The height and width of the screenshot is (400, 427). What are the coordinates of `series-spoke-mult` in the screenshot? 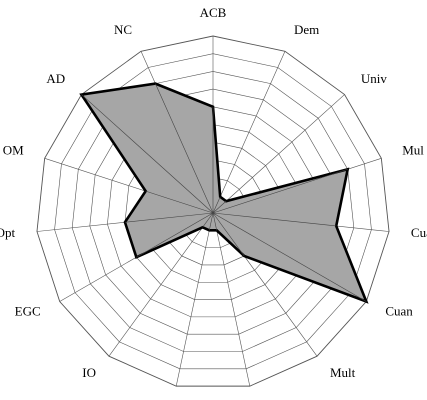 It's located at (228, 234).